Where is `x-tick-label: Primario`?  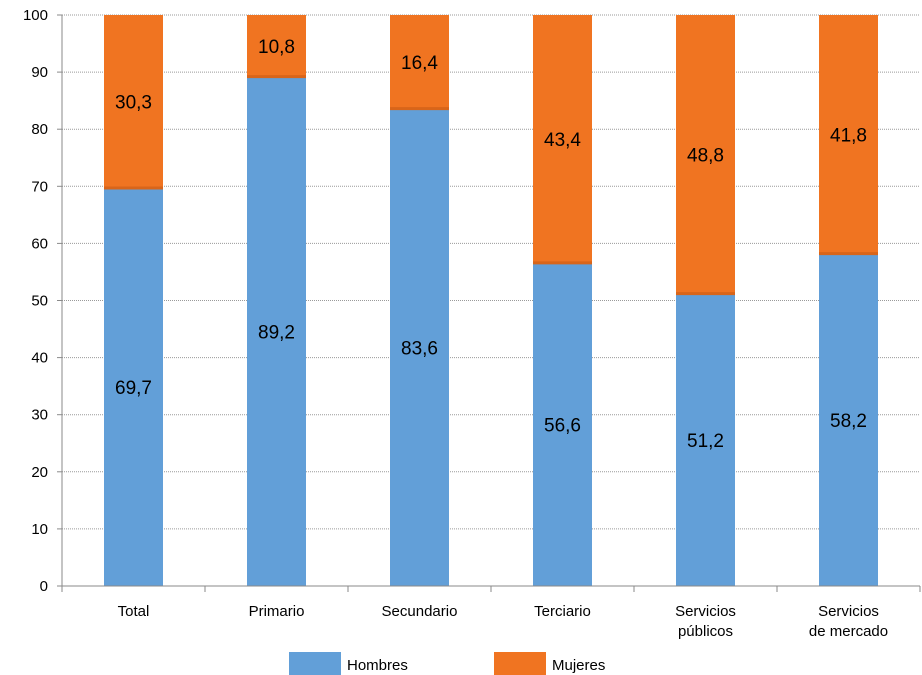 x-tick-label: Primario is located at coordinates (277, 611).